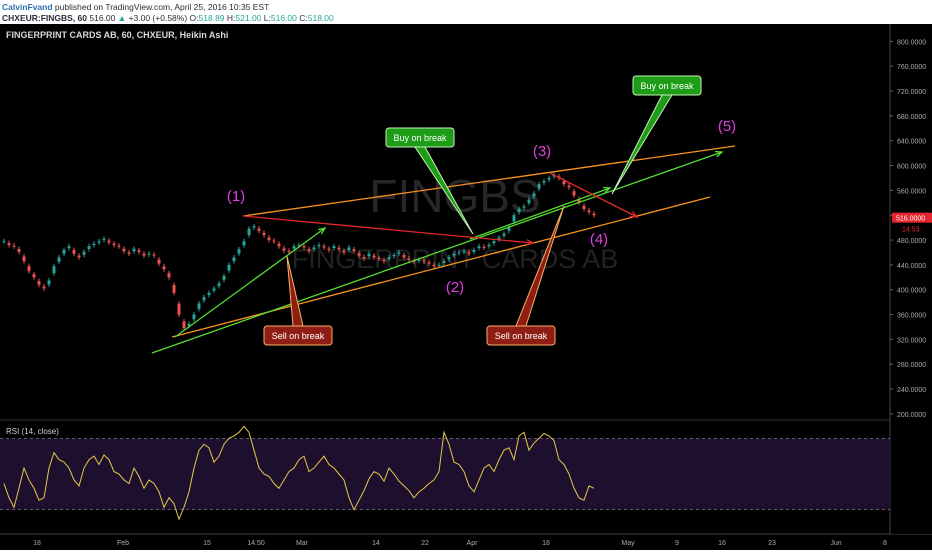 Image resolution: width=932 pixels, height=555 pixels. I want to click on price-change: +3.00 (+0.58%), so click(158, 18).